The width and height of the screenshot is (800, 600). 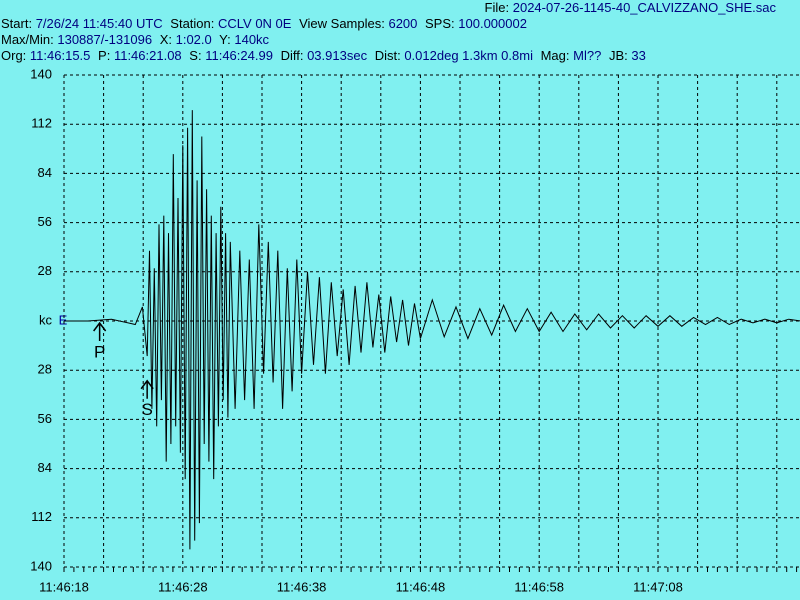 I want to click on field-label: File:, so click(x=497, y=7).